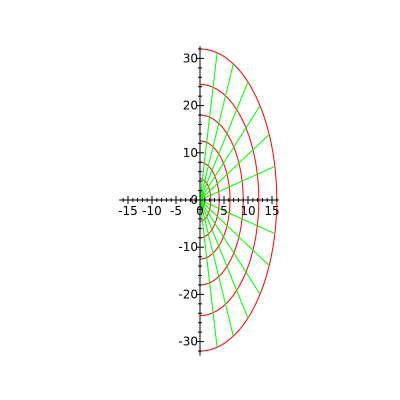 Image resolution: width=400 pixels, height=400 pixels. What do you see at coordinates (190, 153) in the screenshot?
I see `y-tick-label: 10` at bounding box center [190, 153].